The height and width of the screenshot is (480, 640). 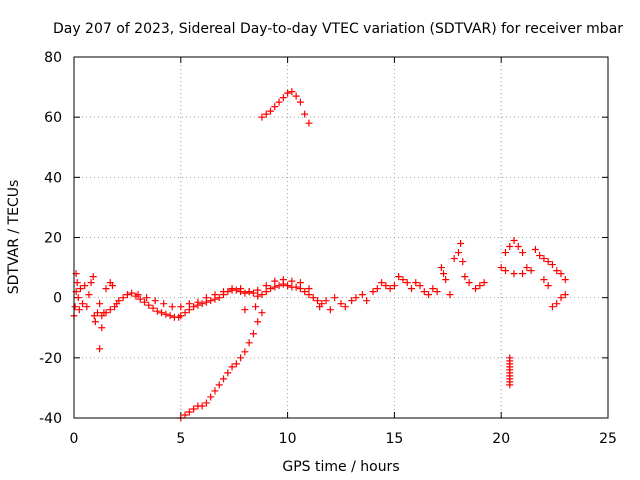 What do you see at coordinates (53, 239) in the screenshot?
I see `y-tick-label: 20` at bounding box center [53, 239].